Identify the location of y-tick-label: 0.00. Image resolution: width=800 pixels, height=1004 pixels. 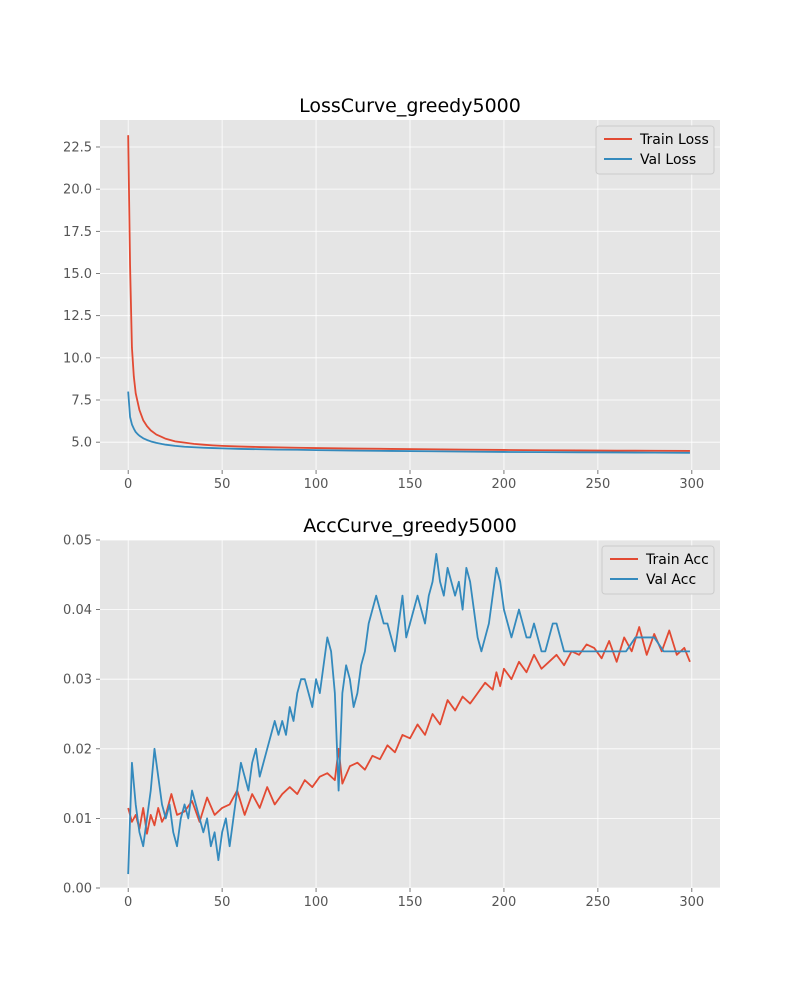
(77, 889).